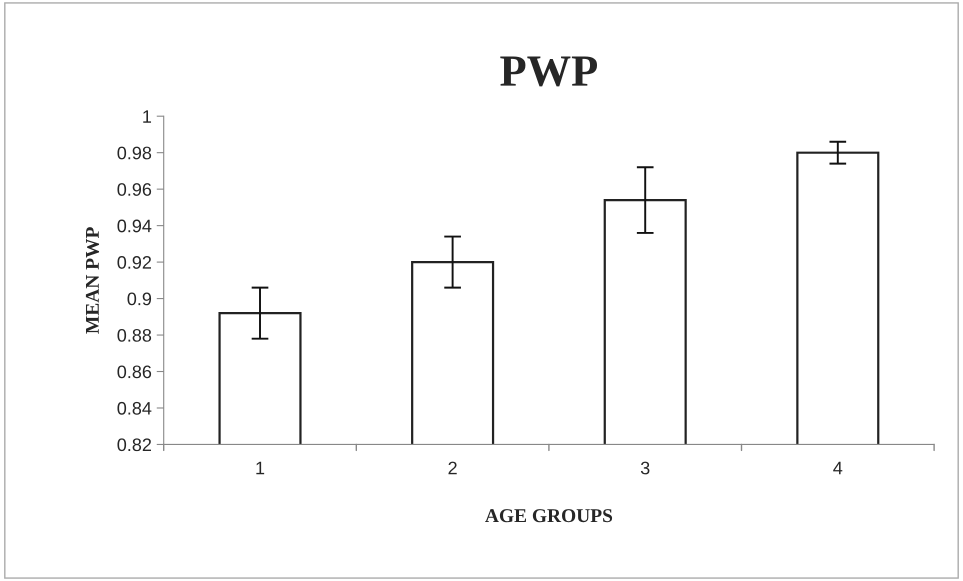 This screenshot has width=963, height=581. What do you see at coordinates (147, 116) in the screenshot?
I see `y-tick-label: 1` at bounding box center [147, 116].